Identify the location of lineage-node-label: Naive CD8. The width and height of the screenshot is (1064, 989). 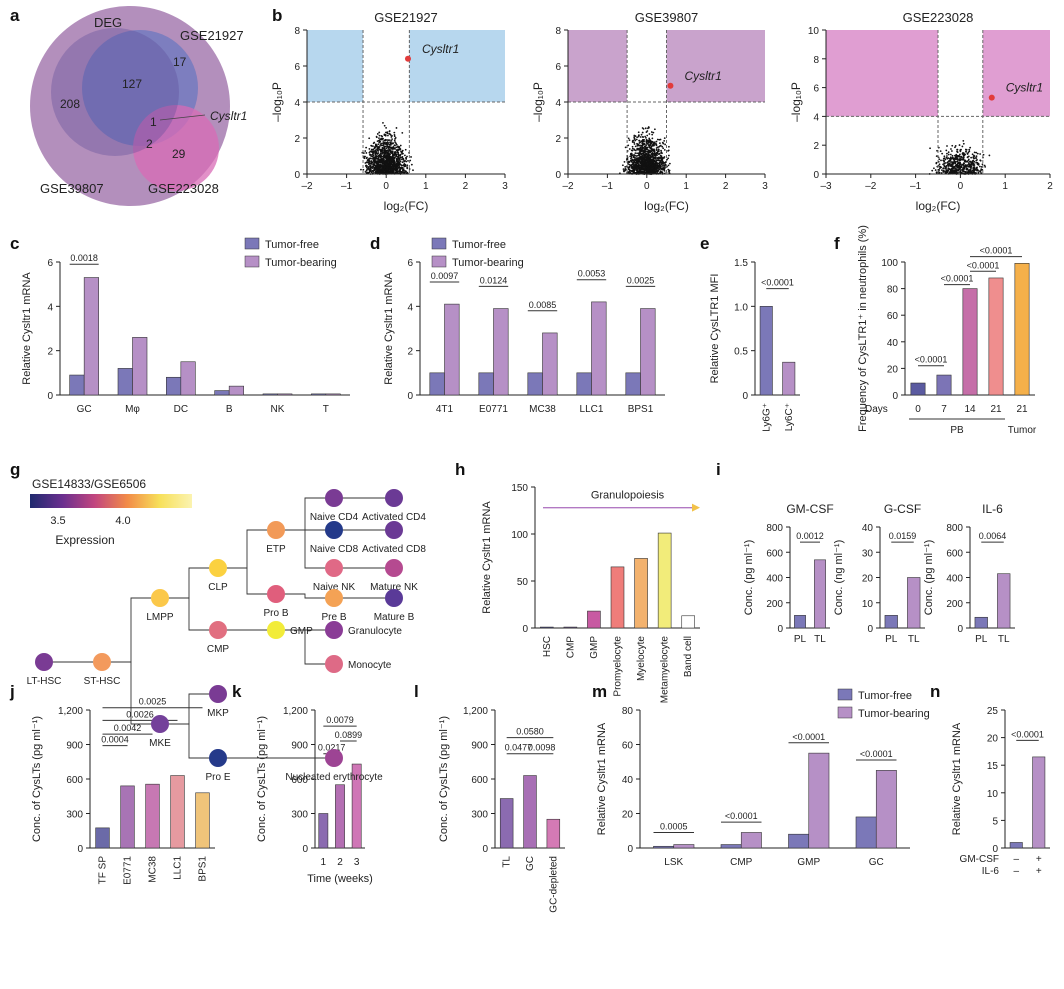
(334, 549).